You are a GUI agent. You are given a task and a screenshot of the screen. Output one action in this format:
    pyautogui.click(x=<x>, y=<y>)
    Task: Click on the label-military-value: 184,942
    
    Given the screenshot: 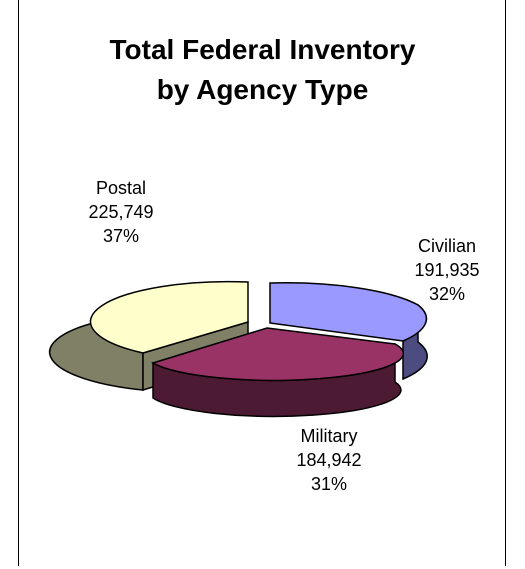 What is the action you would take?
    pyautogui.click(x=329, y=460)
    